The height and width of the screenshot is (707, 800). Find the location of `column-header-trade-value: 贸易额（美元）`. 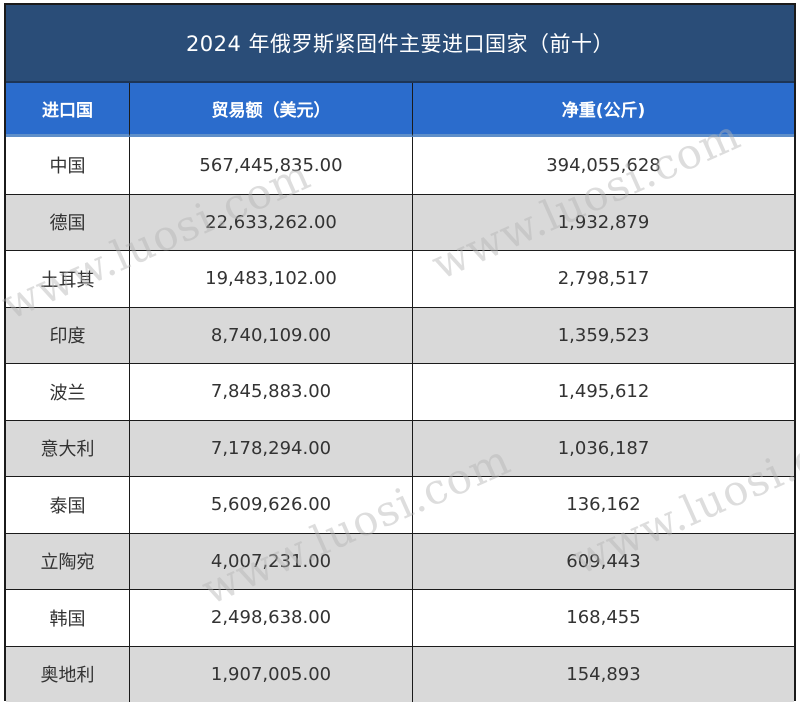

column-header-trade-value: 贸易额（美元） is located at coordinates (270, 110).